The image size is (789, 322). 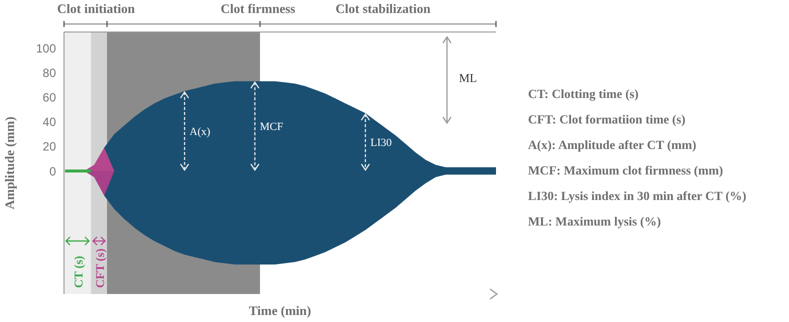 What do you see at coordinates (384, 8) in the screenshot?
I see `text: Clot stabilization` at bounding box center [384, 8].